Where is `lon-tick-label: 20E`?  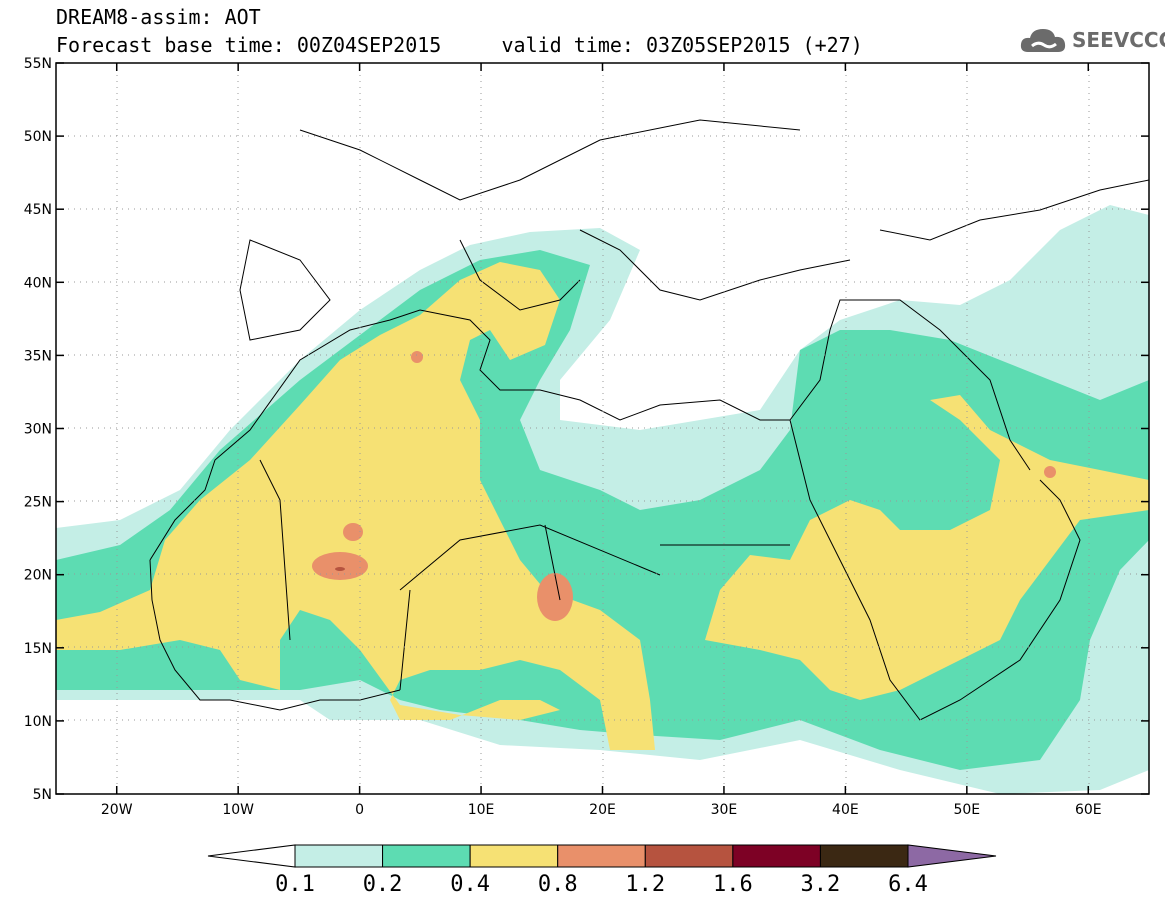 lon-tick-label: 20E is located at coordinates (602, 810).